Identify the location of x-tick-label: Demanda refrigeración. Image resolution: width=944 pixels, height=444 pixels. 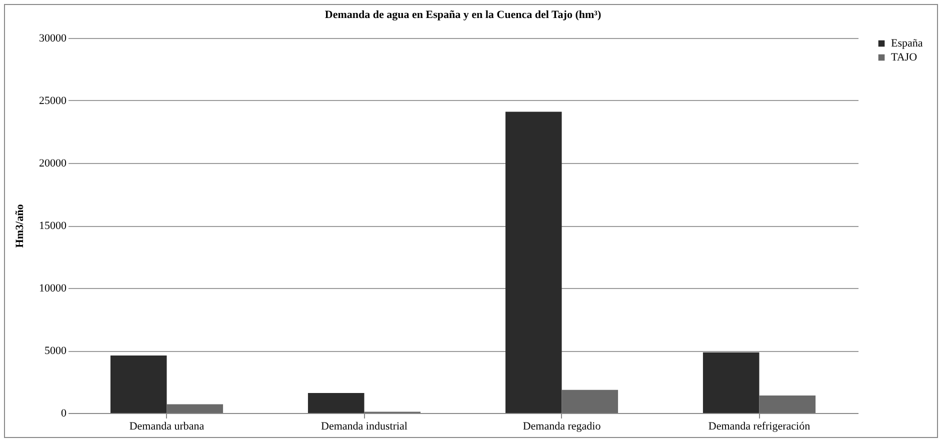
(759, 426).